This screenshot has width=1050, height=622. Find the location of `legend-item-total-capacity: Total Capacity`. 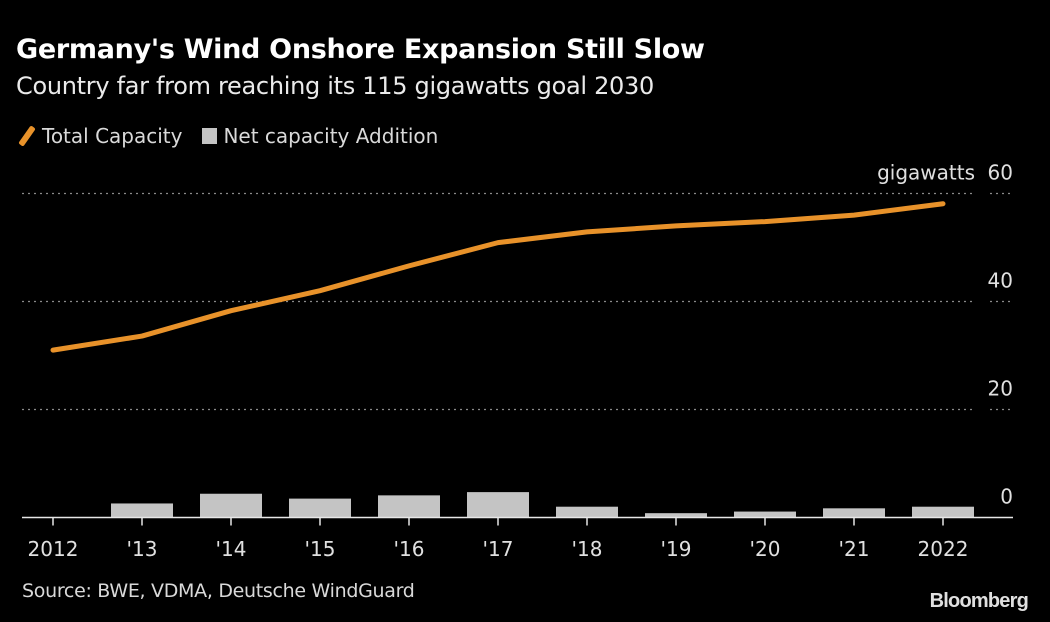

legend-item-total-capacity: Total Capacity is located at coordinates (99, 136).